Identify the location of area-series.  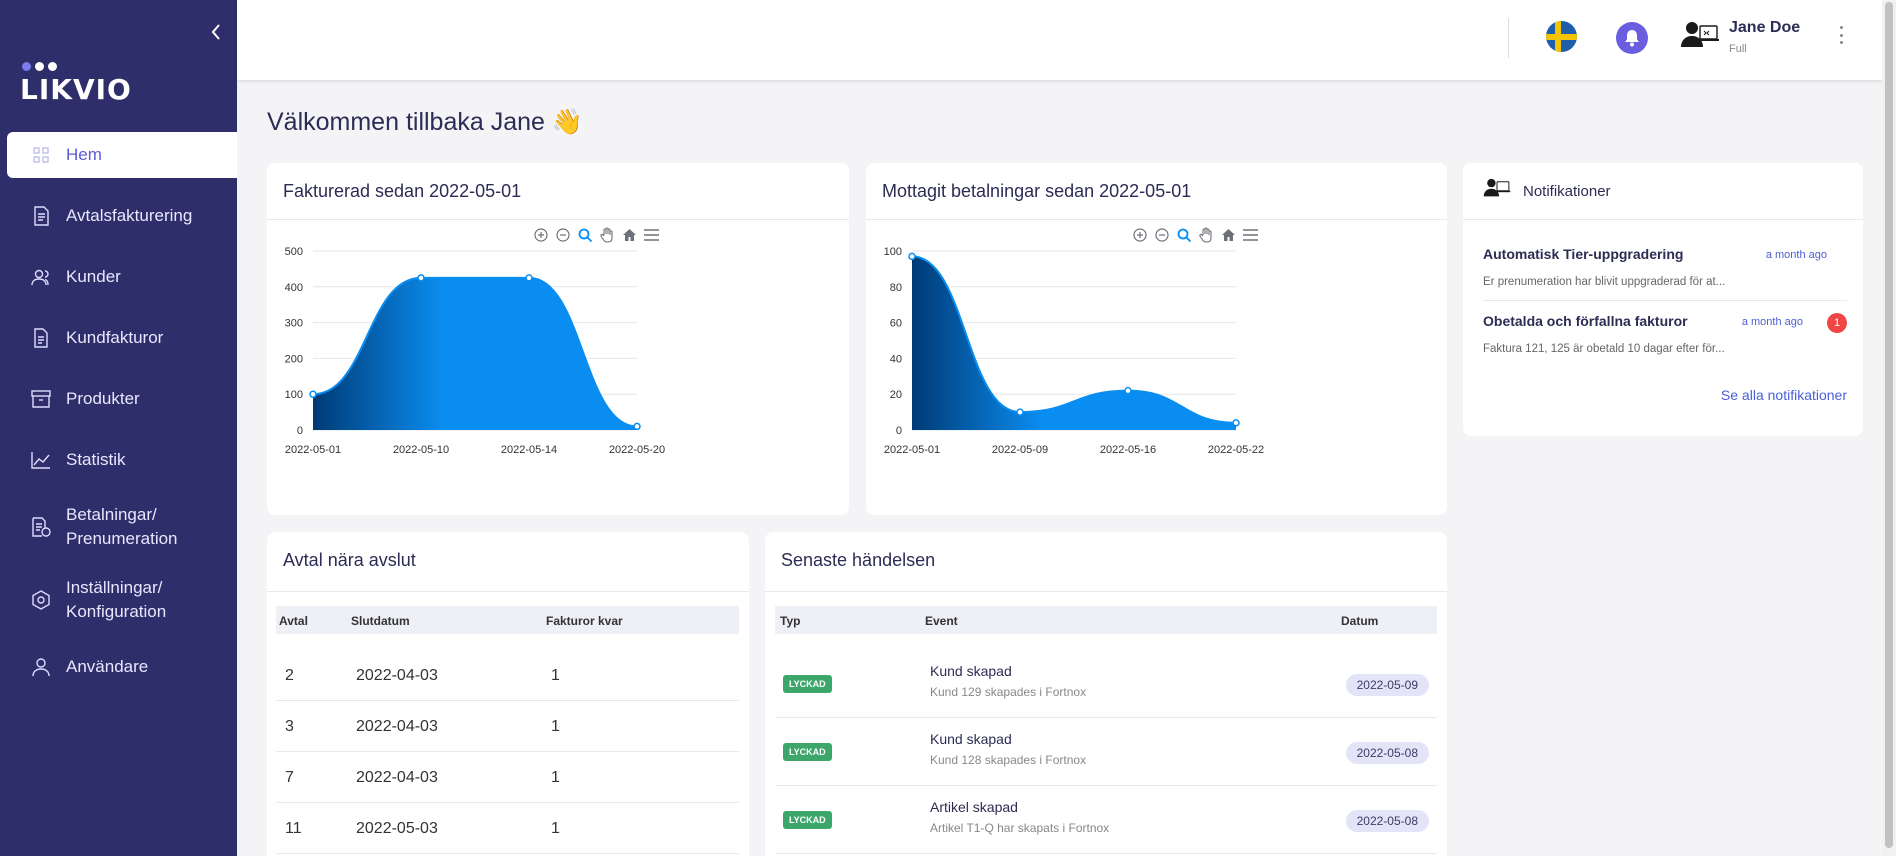
(1074, 343).